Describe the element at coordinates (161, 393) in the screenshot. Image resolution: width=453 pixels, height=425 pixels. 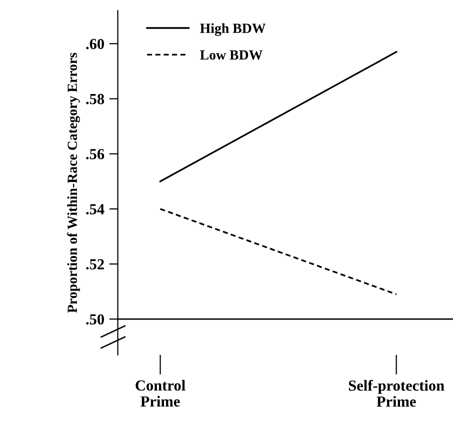
I see `x-tick-label: Control Prime` at that location.